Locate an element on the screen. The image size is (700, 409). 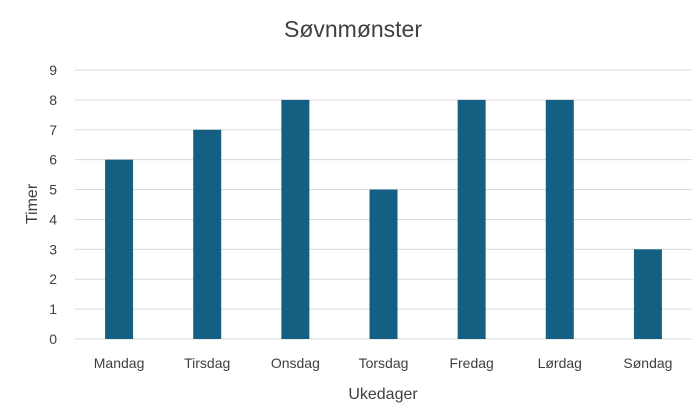
x-tick-label: Onsdag is located at coordinates (295, 363).